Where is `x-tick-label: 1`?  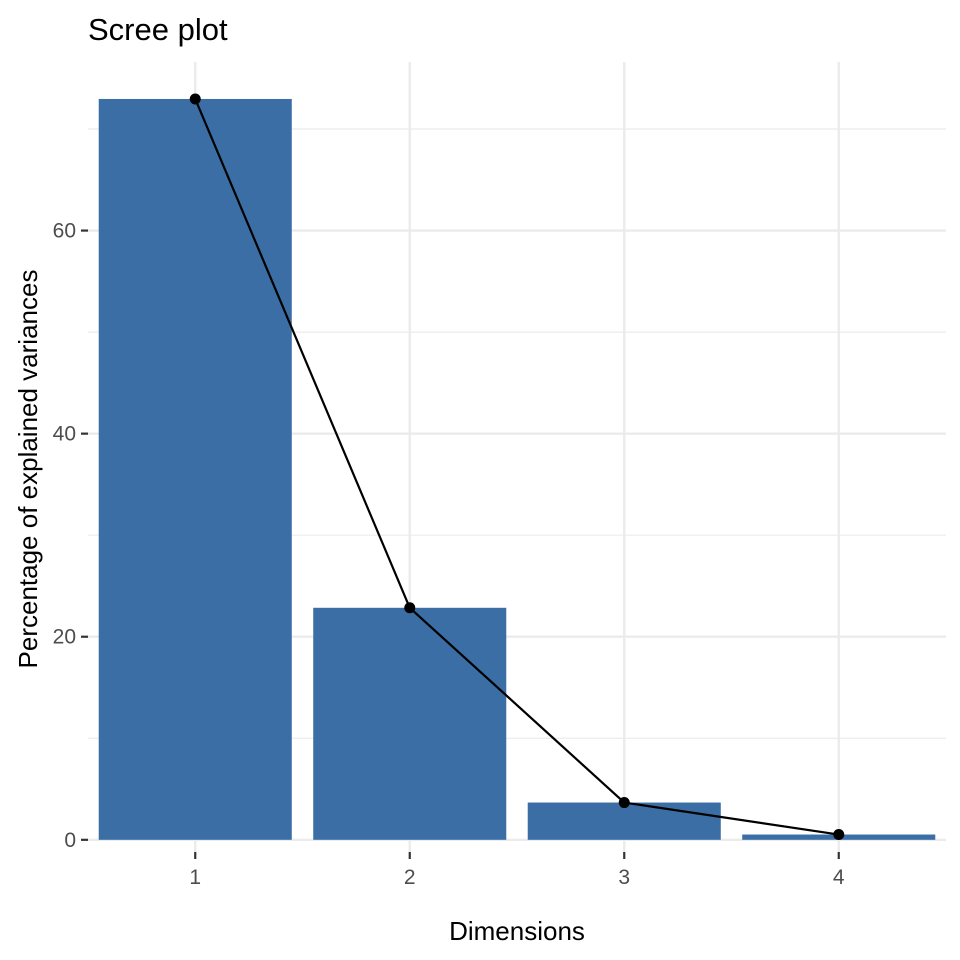 x-tick-label: 1 is located at coordinates (195, 877).